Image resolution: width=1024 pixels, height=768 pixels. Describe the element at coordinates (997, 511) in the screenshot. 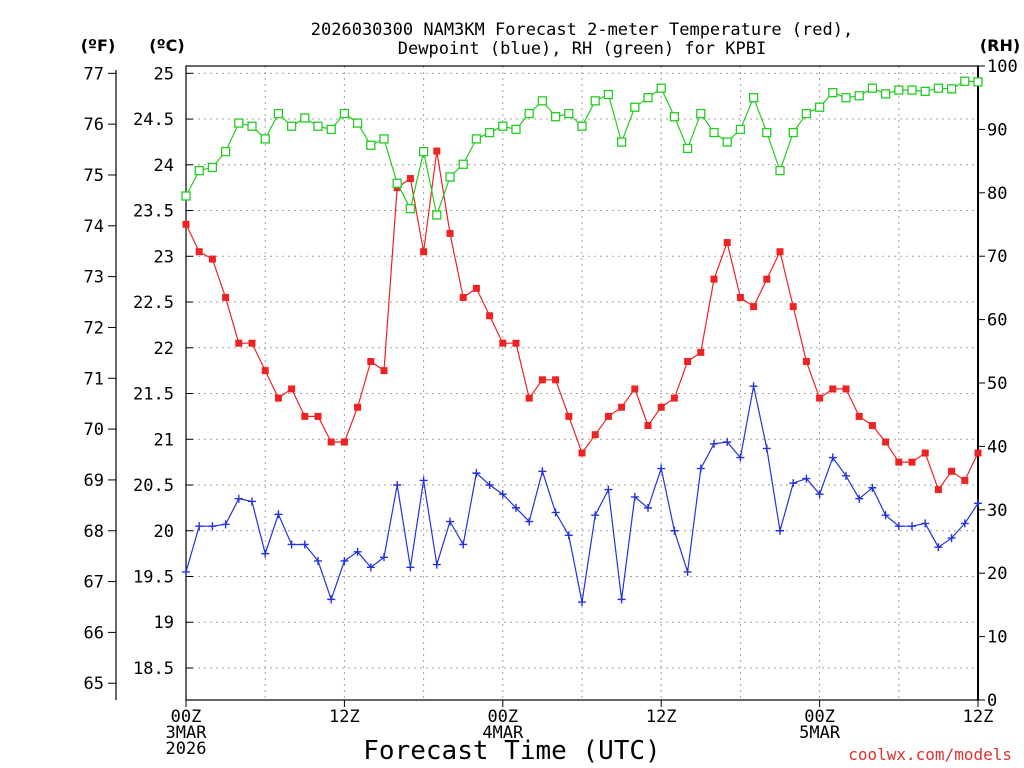

I see `rh-tick-label: 30` at that location.